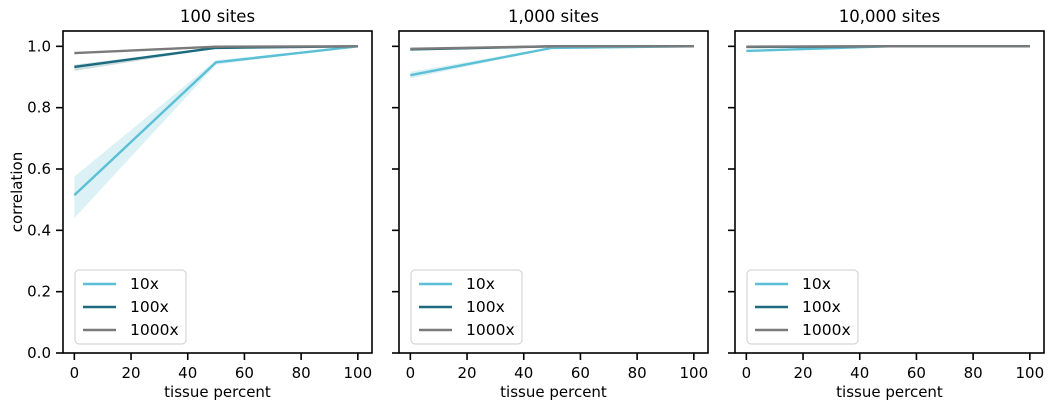  I want to click on y-tick-label: 0.4, so click(39, 230).